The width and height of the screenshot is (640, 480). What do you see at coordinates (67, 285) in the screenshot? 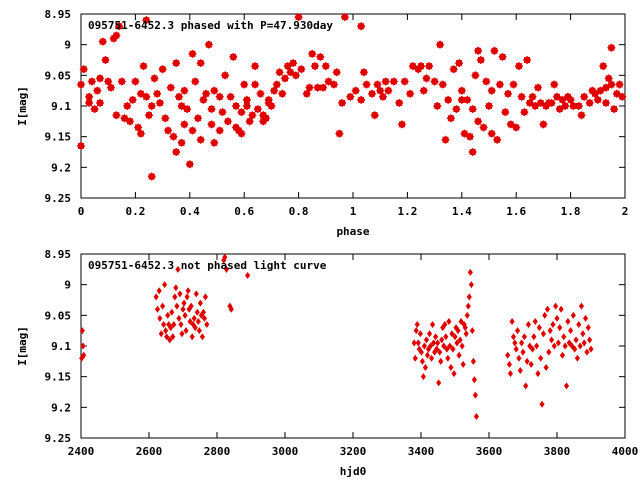
I see `unphased-y-tick-label: 9` at bounding box center [67, 285].